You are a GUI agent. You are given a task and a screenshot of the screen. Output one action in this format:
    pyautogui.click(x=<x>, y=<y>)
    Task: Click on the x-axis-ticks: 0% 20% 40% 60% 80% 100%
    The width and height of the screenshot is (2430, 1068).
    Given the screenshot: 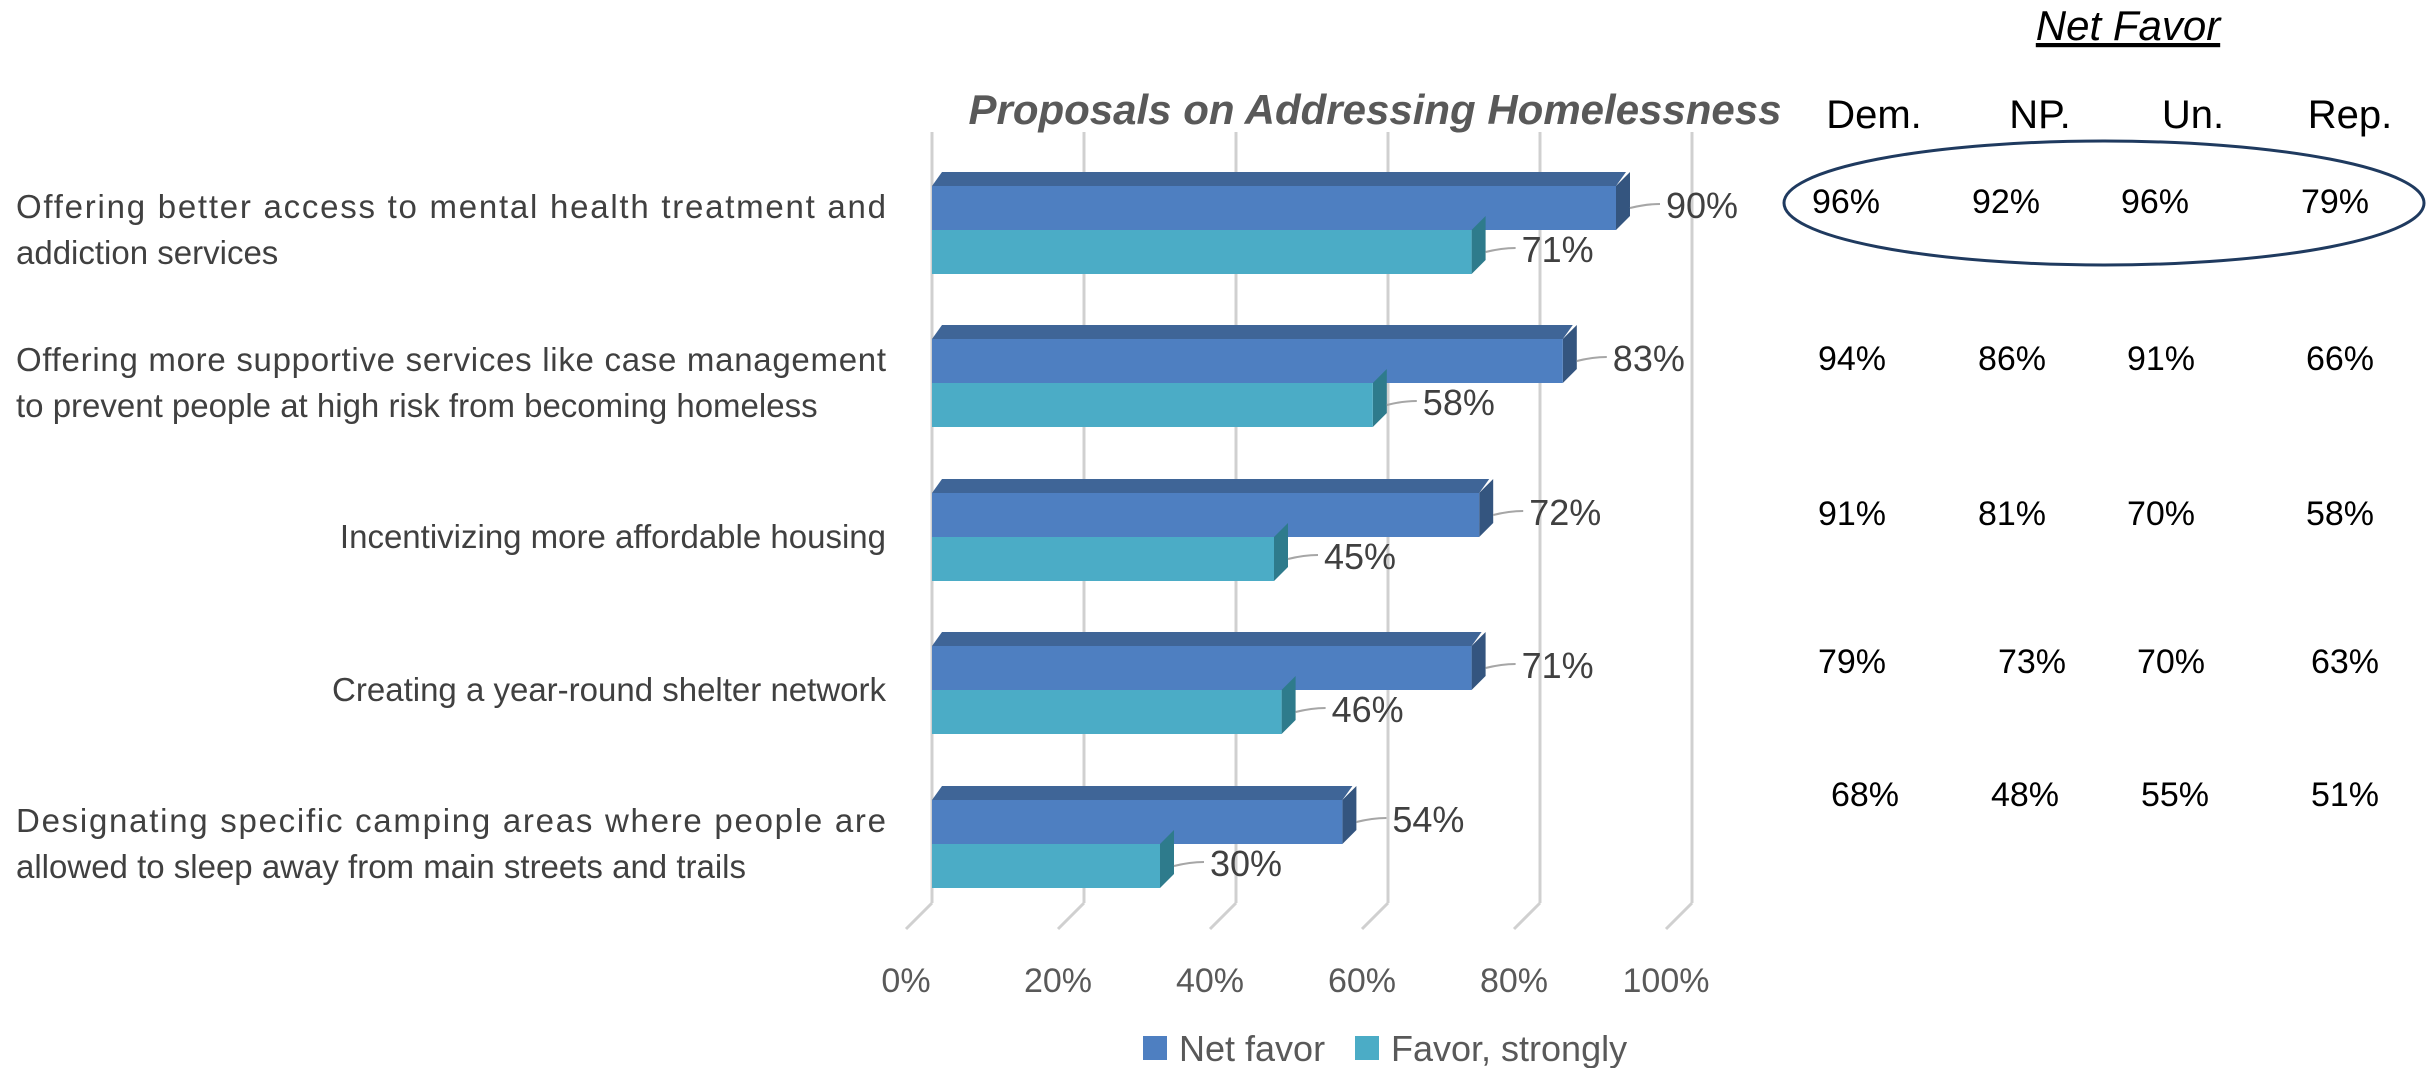 What is the action you would take?
    pyautogui.click(x=1295, y=981)
    